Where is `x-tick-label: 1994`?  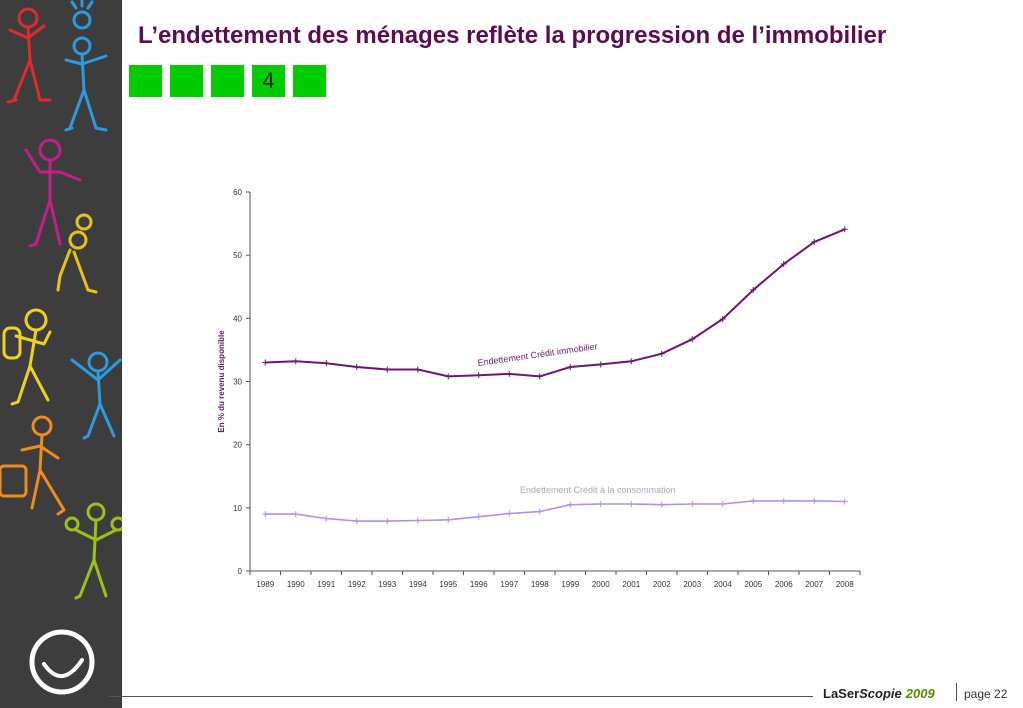
x-tick-label: 1994 is located at coordinates (418, 584).